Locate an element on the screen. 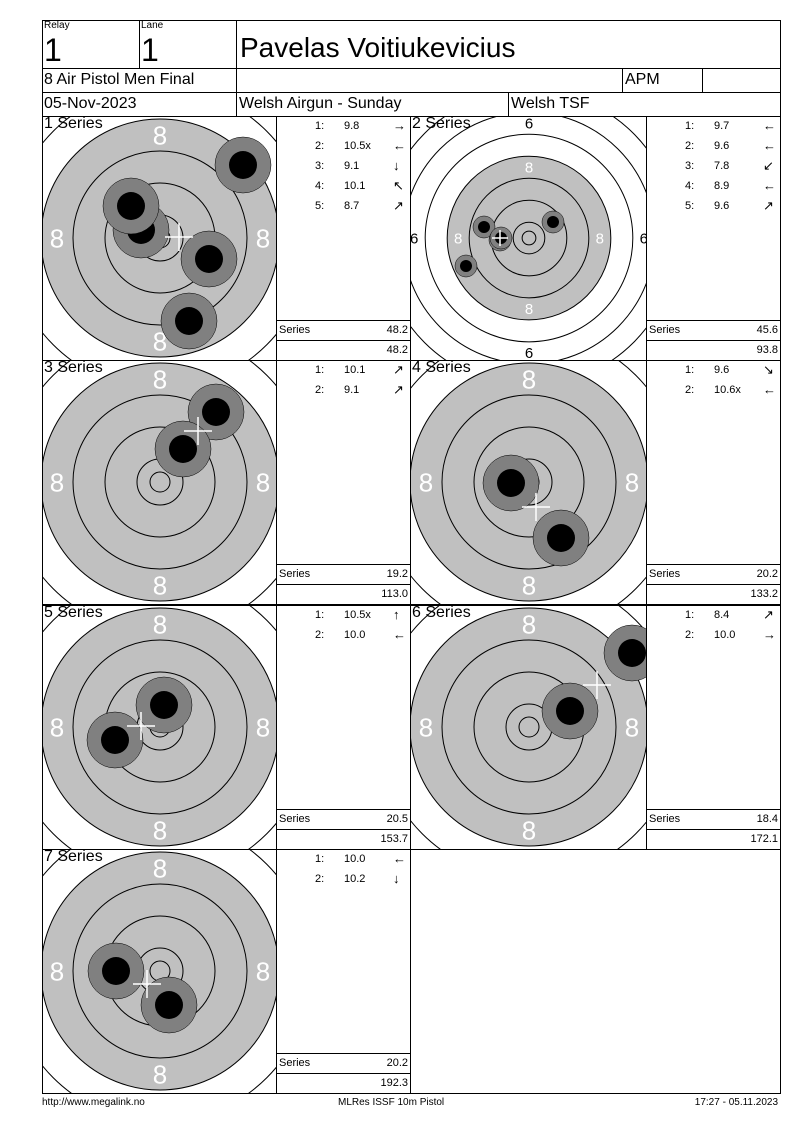 The height and width of the screenshot is (1130, 800). cumulative-total-row: 192.3 is located at coordinates (343, 1083).